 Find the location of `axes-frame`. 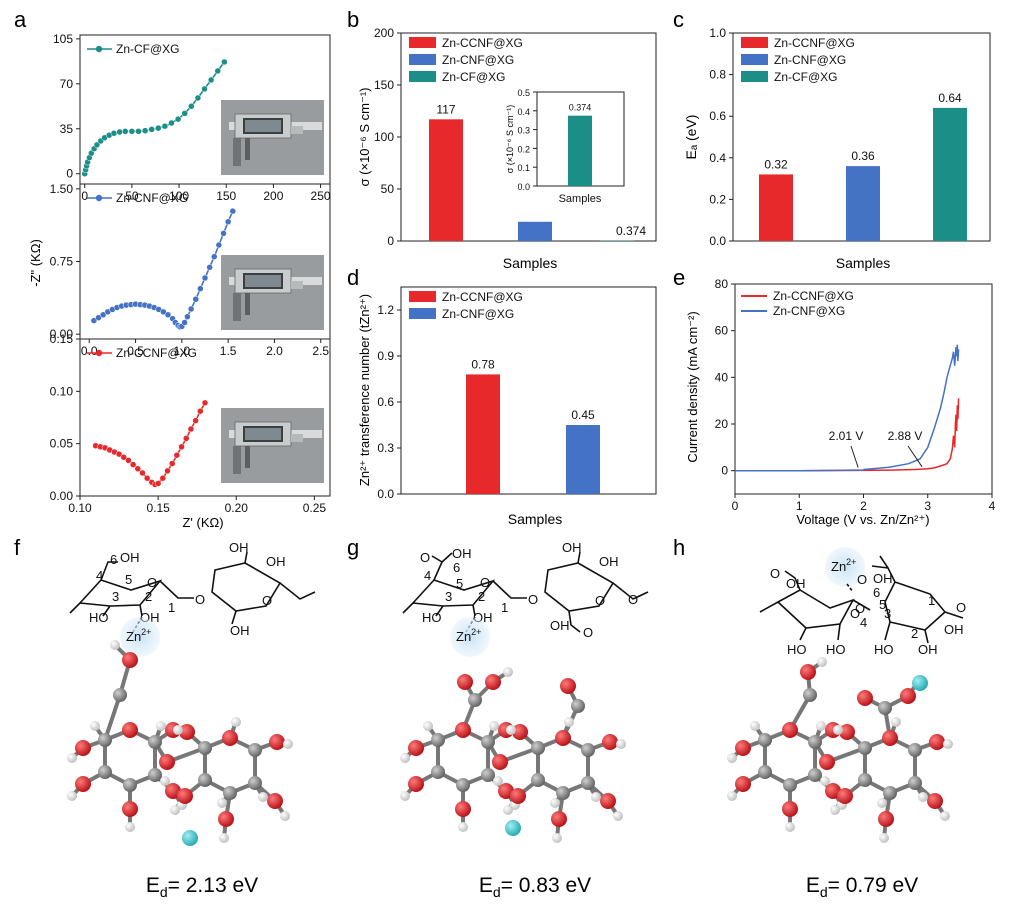

axes-frame is located at coordinates (528, 390).